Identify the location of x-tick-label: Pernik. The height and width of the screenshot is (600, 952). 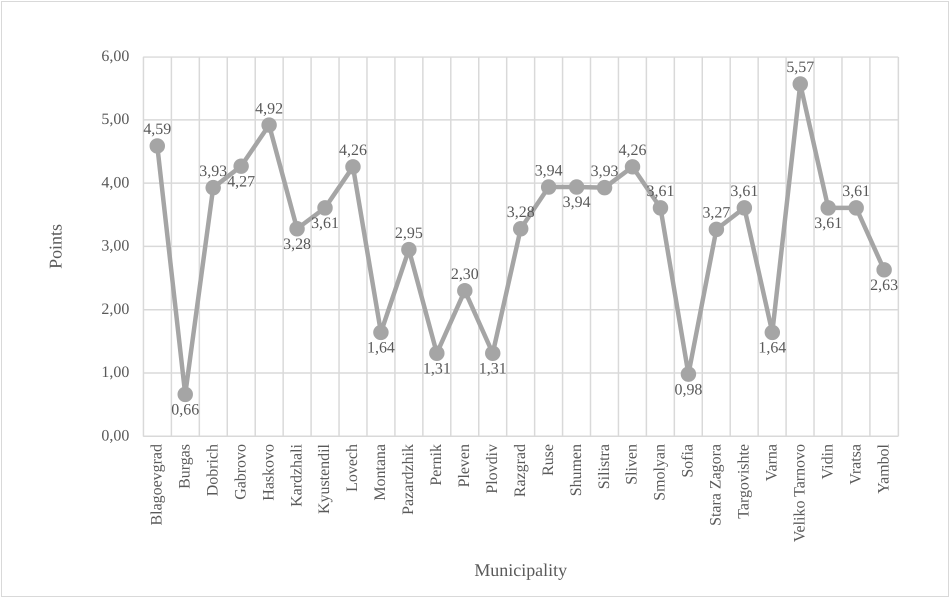
(437, 465).